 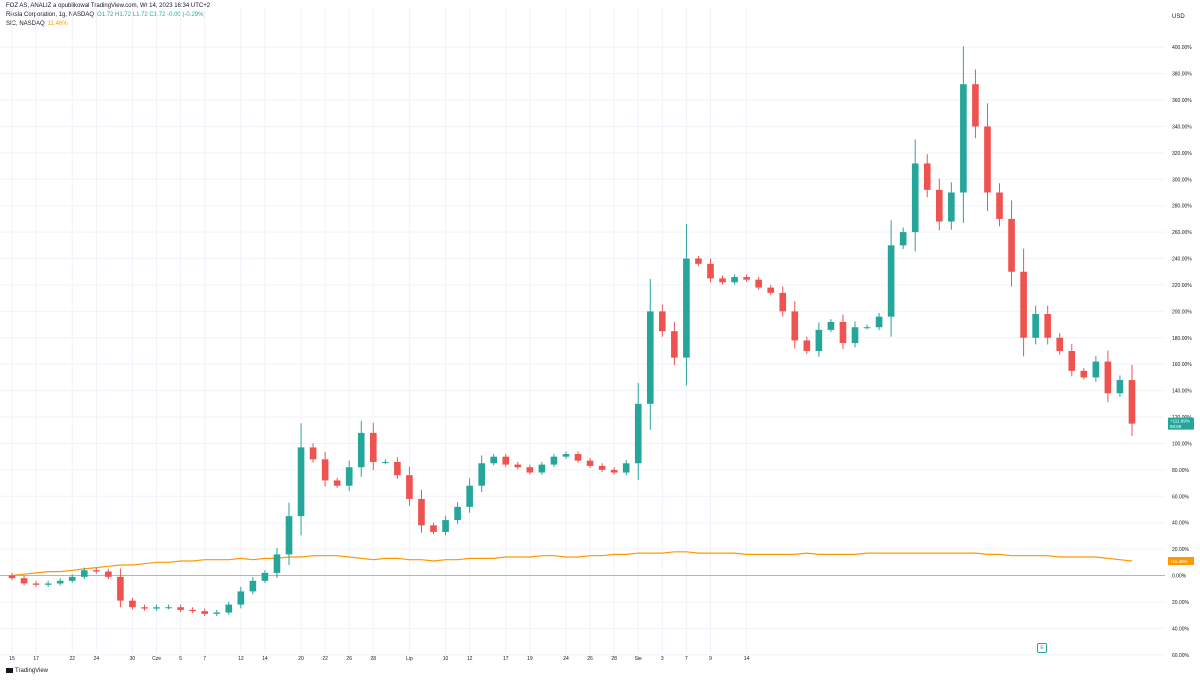 What do you see at coordinates (50, 15) in the screenshot?
I see `symbol-name: Riksla Corporation, 1g, NASDAQ` at bounding box center [50, 15].